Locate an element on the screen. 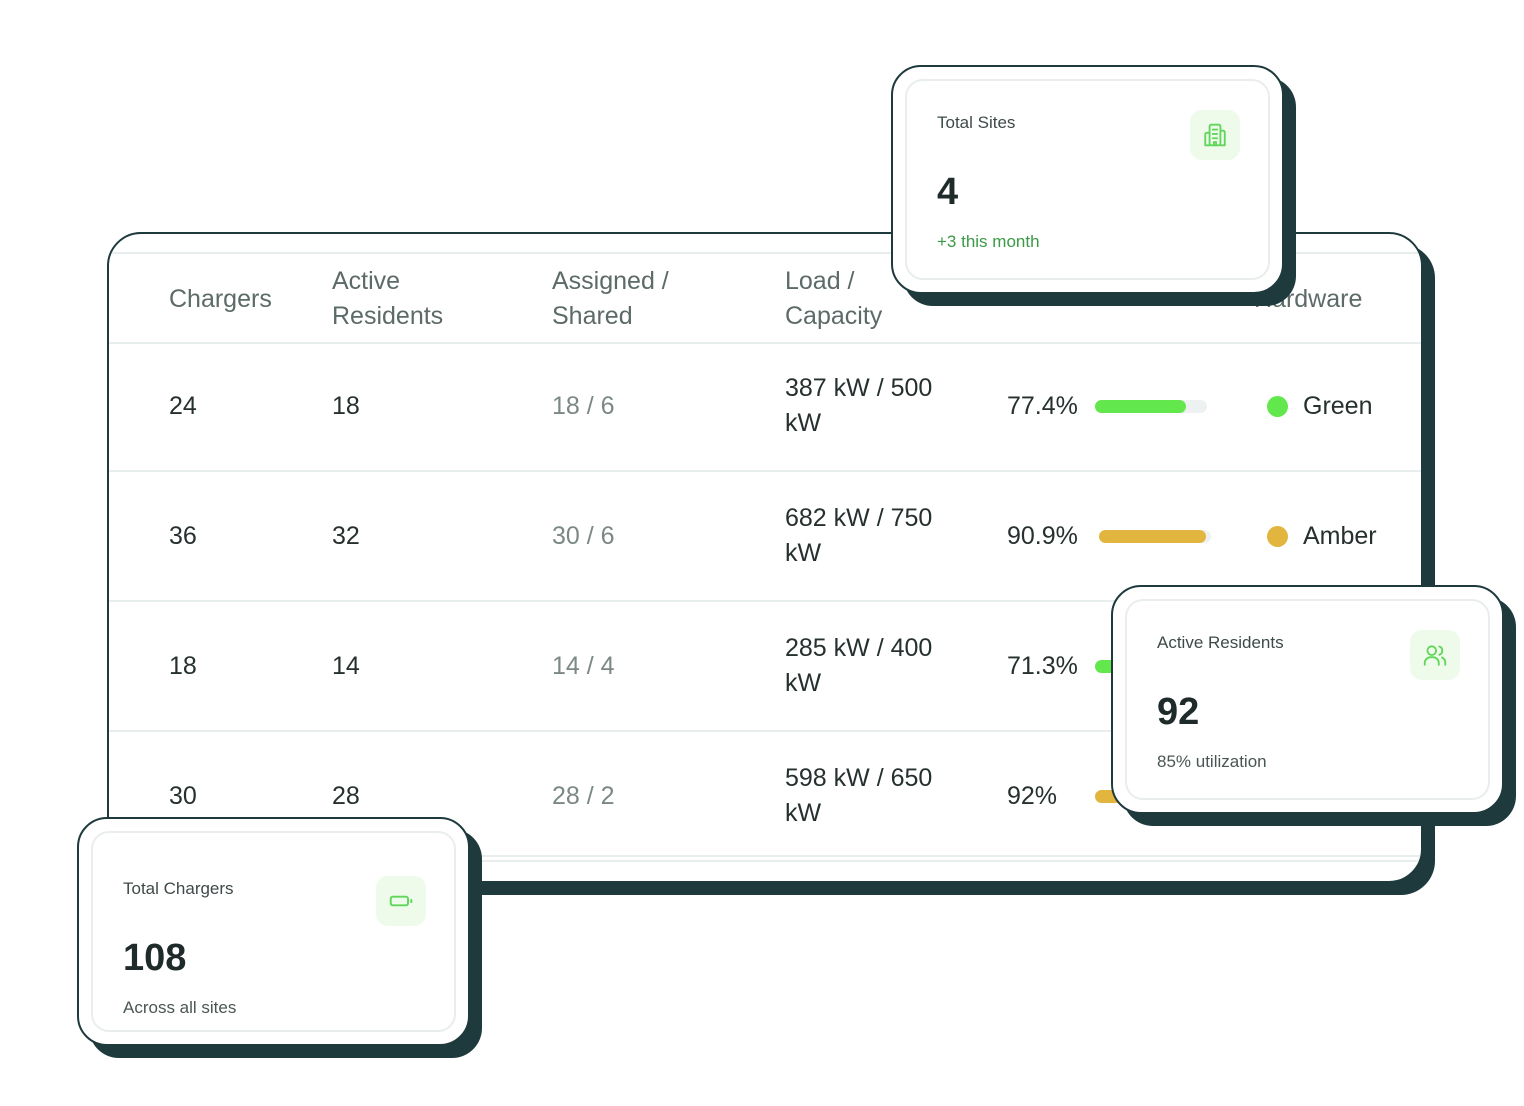 The height and width of the screenshot is (1106, 1524). cell-load-capacity: 387 kW / 500 kW is located at coordinates (858, 406).